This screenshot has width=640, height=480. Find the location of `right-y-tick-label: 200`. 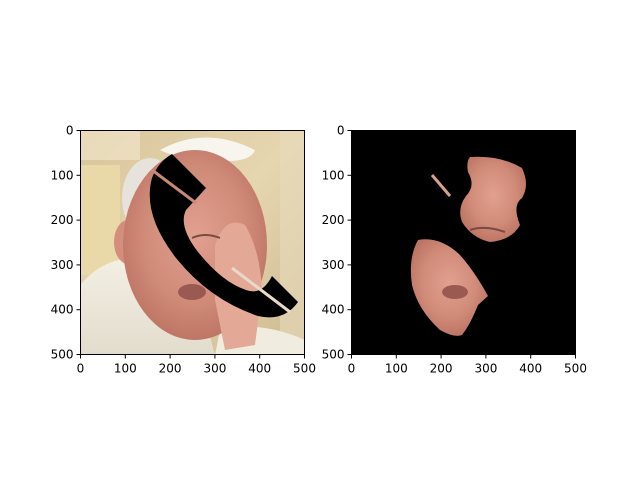

right-y-tick-label: 200 is located at coordinates (333, 220).